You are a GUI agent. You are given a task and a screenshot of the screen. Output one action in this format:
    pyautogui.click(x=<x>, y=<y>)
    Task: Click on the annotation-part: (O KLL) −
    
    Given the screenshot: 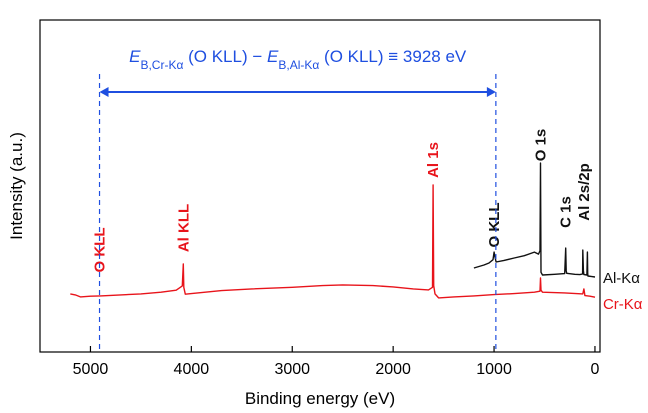 What is the action you would take?
    pyautogui.click(x=225, y=56)
    